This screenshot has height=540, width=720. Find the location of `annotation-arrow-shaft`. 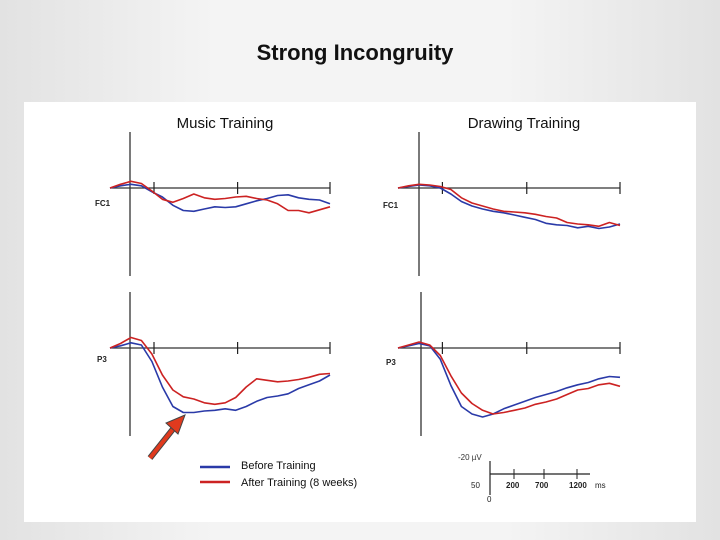

annotation-arrow-shaft is located at coordinates (163, 441).